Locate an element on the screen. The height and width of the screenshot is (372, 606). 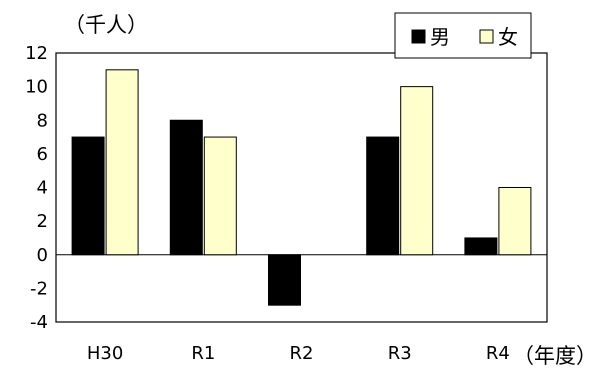
y-tick-label: 8 is located at coordinates (42, 120).